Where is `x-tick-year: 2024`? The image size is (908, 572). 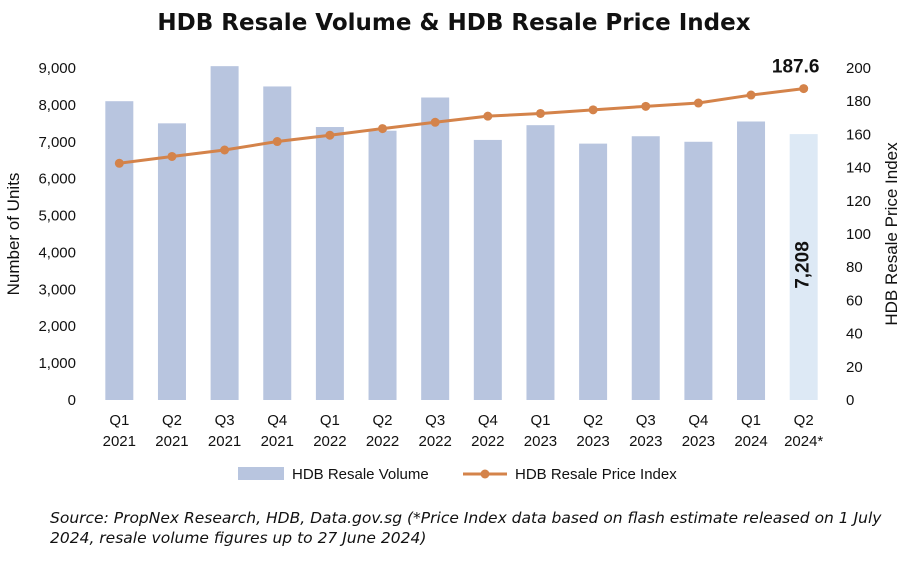 x-tick-year: 2024 is located at coordinates (750, 441).